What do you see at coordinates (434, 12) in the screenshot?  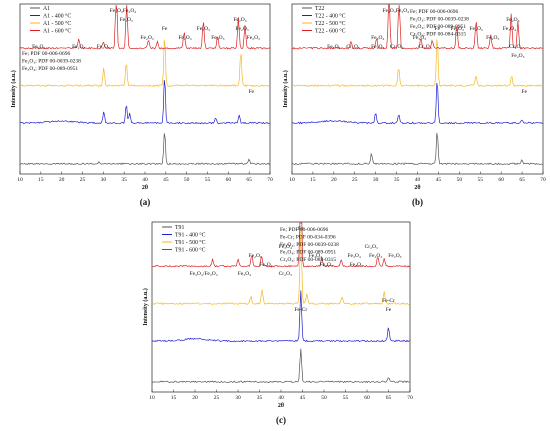 I see `reference-text: Fe; PDF 00-006-0696` at bounding box center [434, 12].